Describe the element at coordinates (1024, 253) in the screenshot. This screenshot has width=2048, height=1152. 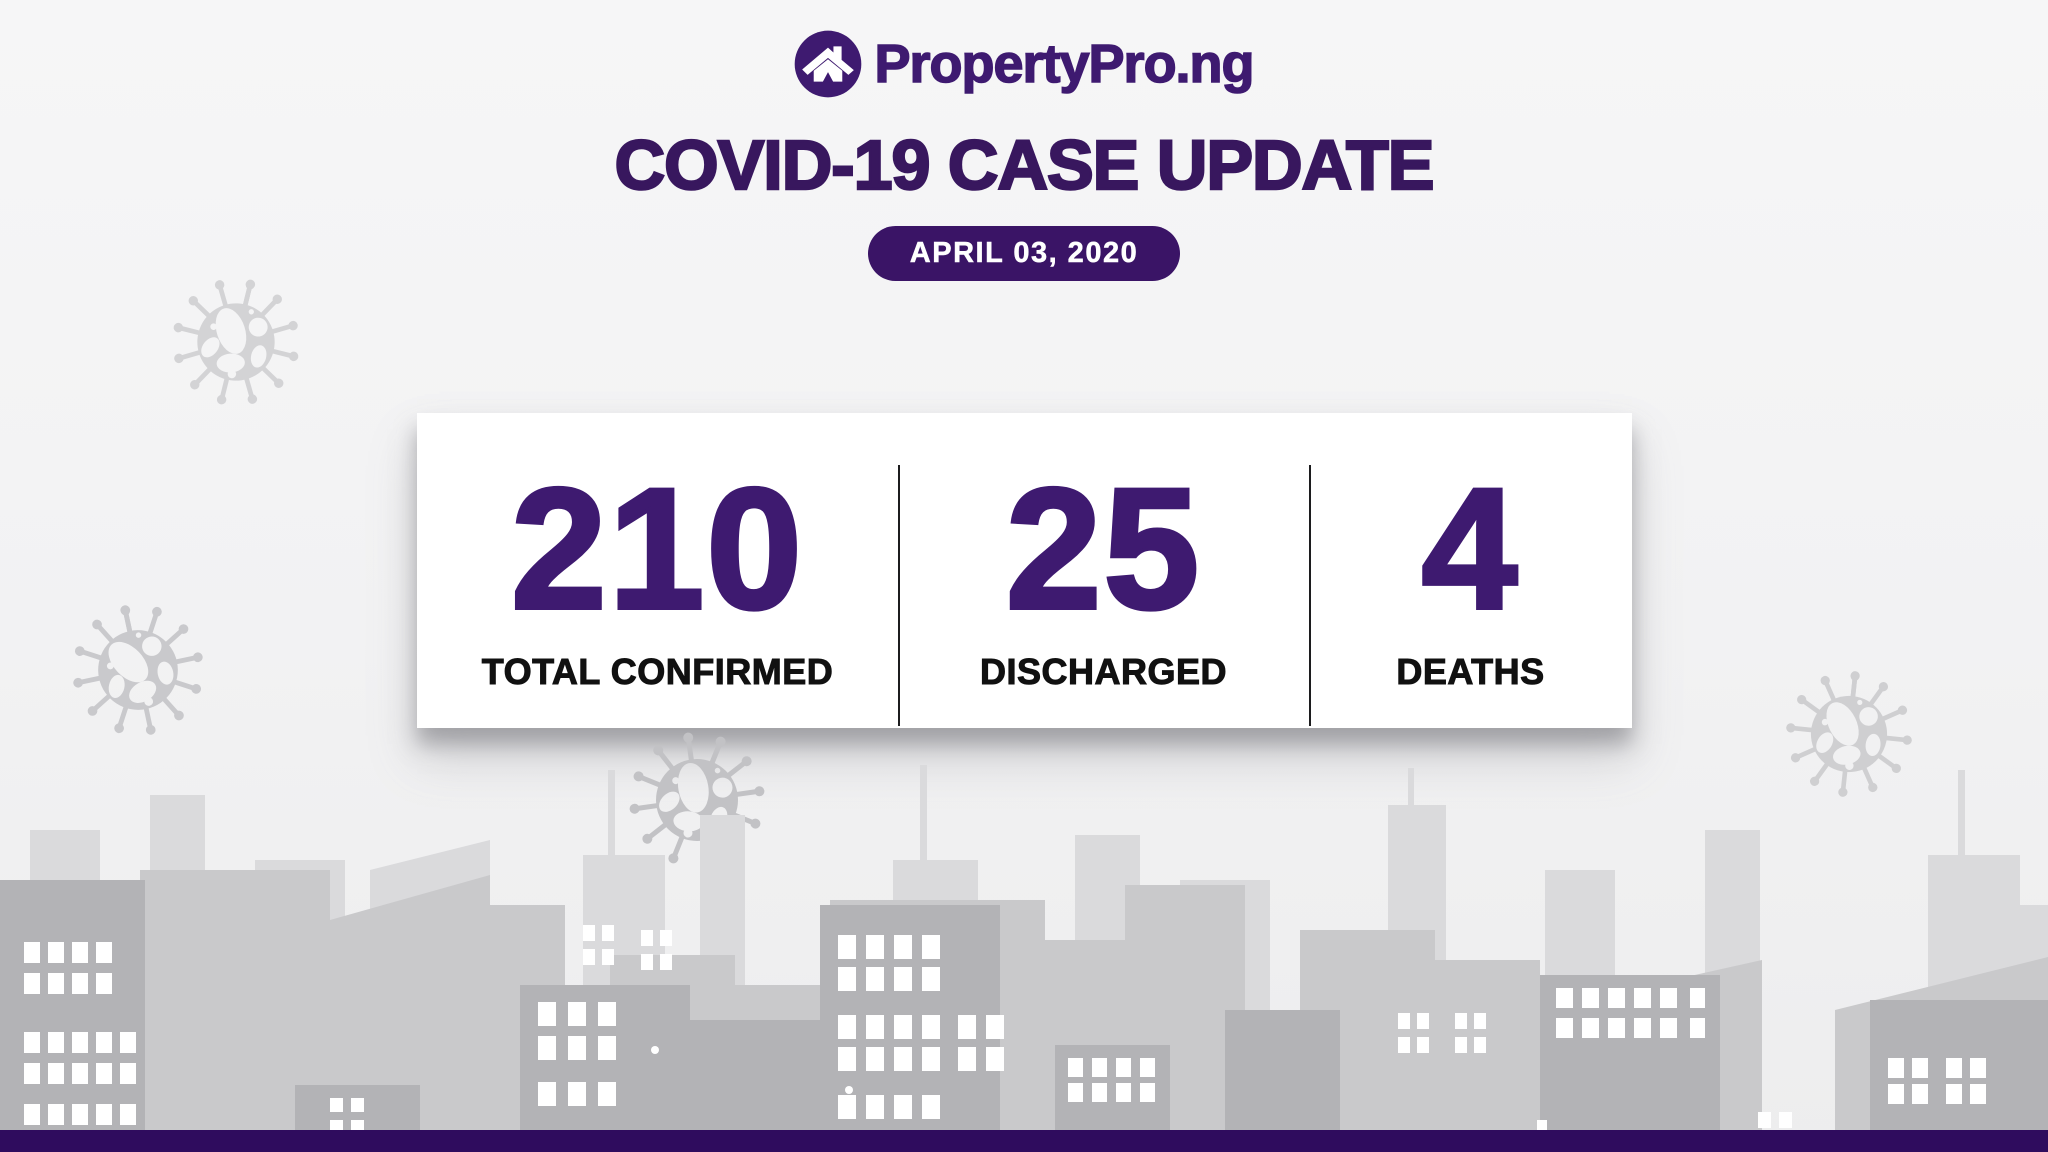
I see `date-badge: APRIL 03, 2020` at that location.